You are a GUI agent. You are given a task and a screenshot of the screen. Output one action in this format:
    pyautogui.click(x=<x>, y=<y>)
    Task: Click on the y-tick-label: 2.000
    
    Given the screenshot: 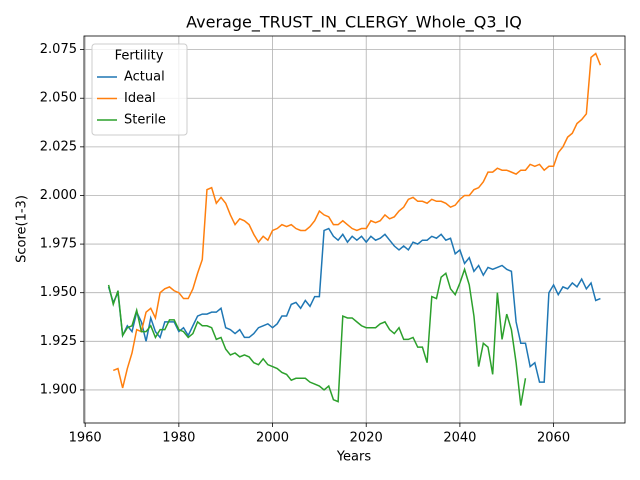 What is the action you would take?
    pyautogui.click(x=58, y=195)
    